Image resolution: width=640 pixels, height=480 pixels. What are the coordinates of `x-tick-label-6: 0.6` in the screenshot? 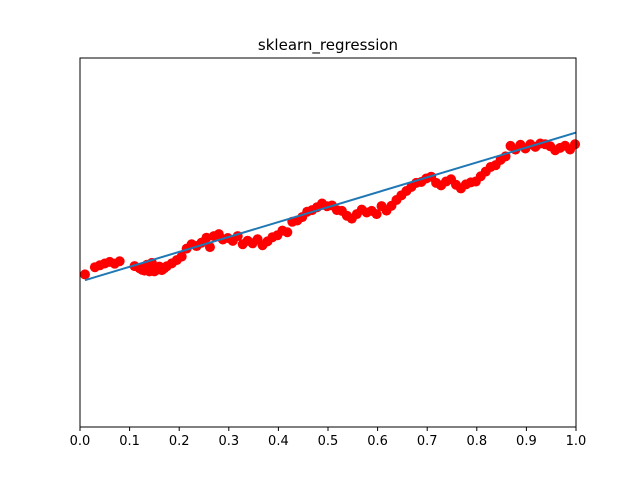 It's located at (377, 441).